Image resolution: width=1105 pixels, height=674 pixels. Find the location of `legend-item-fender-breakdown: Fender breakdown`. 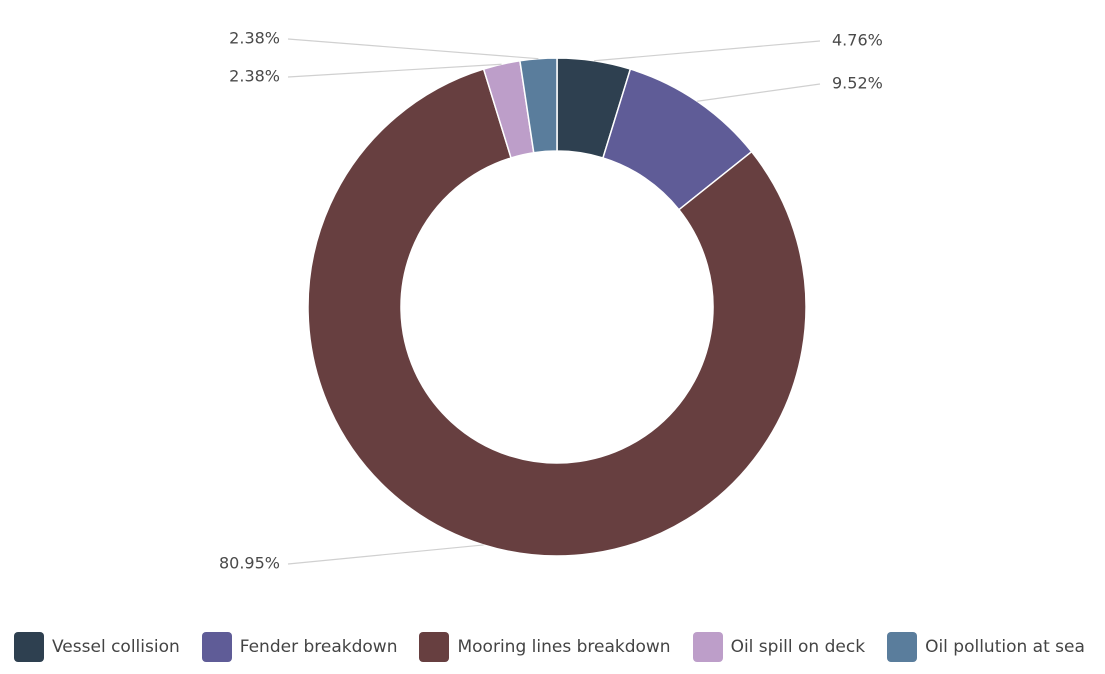

legend-item-fender-breakdown: Fender breakdown is located at coordinates (299, 647).